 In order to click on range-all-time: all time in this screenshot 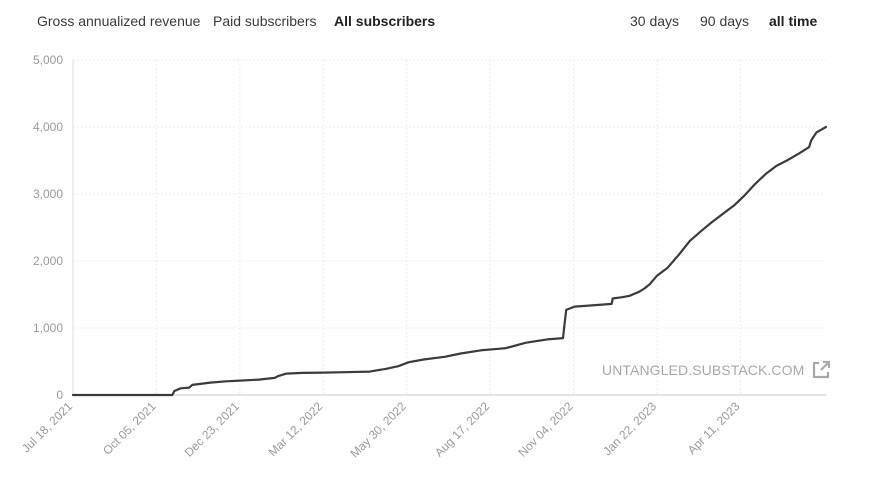, I will do `click(793, 21)`.